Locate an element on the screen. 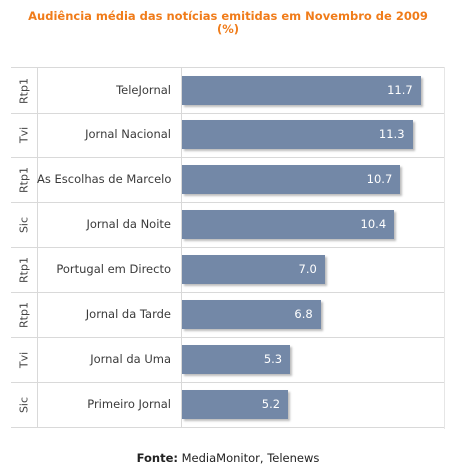 The height and width of the screenshot is (470, 456). bar-value-label: 11.3 is located at coordinates (391, 134).